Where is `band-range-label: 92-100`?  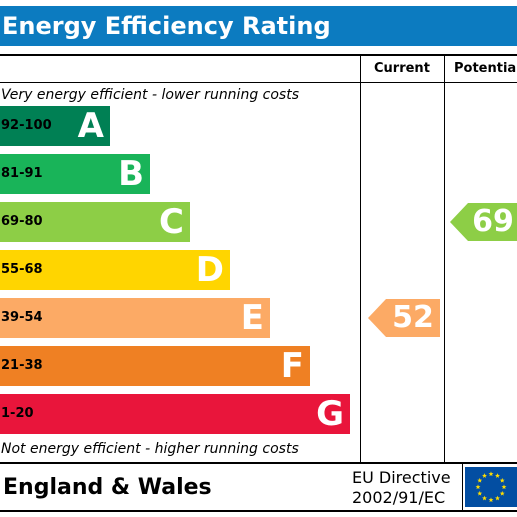 band-range-label: 92-100 is located at coordinates (26, 125).